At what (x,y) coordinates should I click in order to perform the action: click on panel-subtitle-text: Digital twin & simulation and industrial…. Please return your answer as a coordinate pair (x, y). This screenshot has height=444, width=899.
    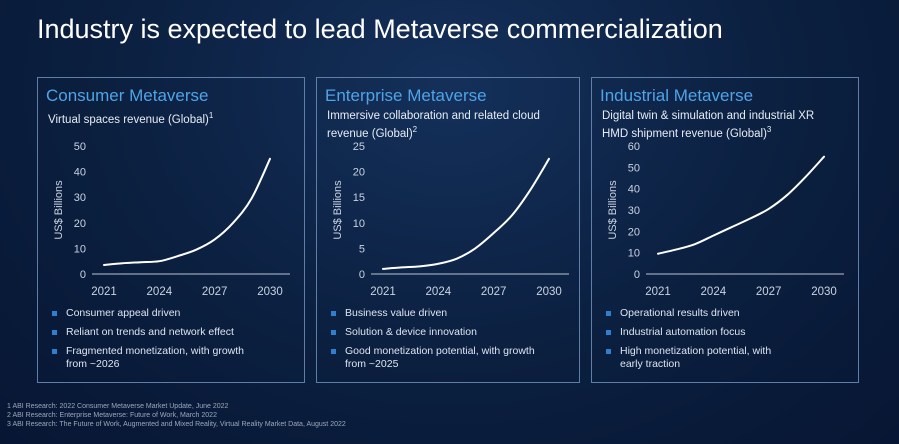
    Looking at the image, I should click on (708, 125).